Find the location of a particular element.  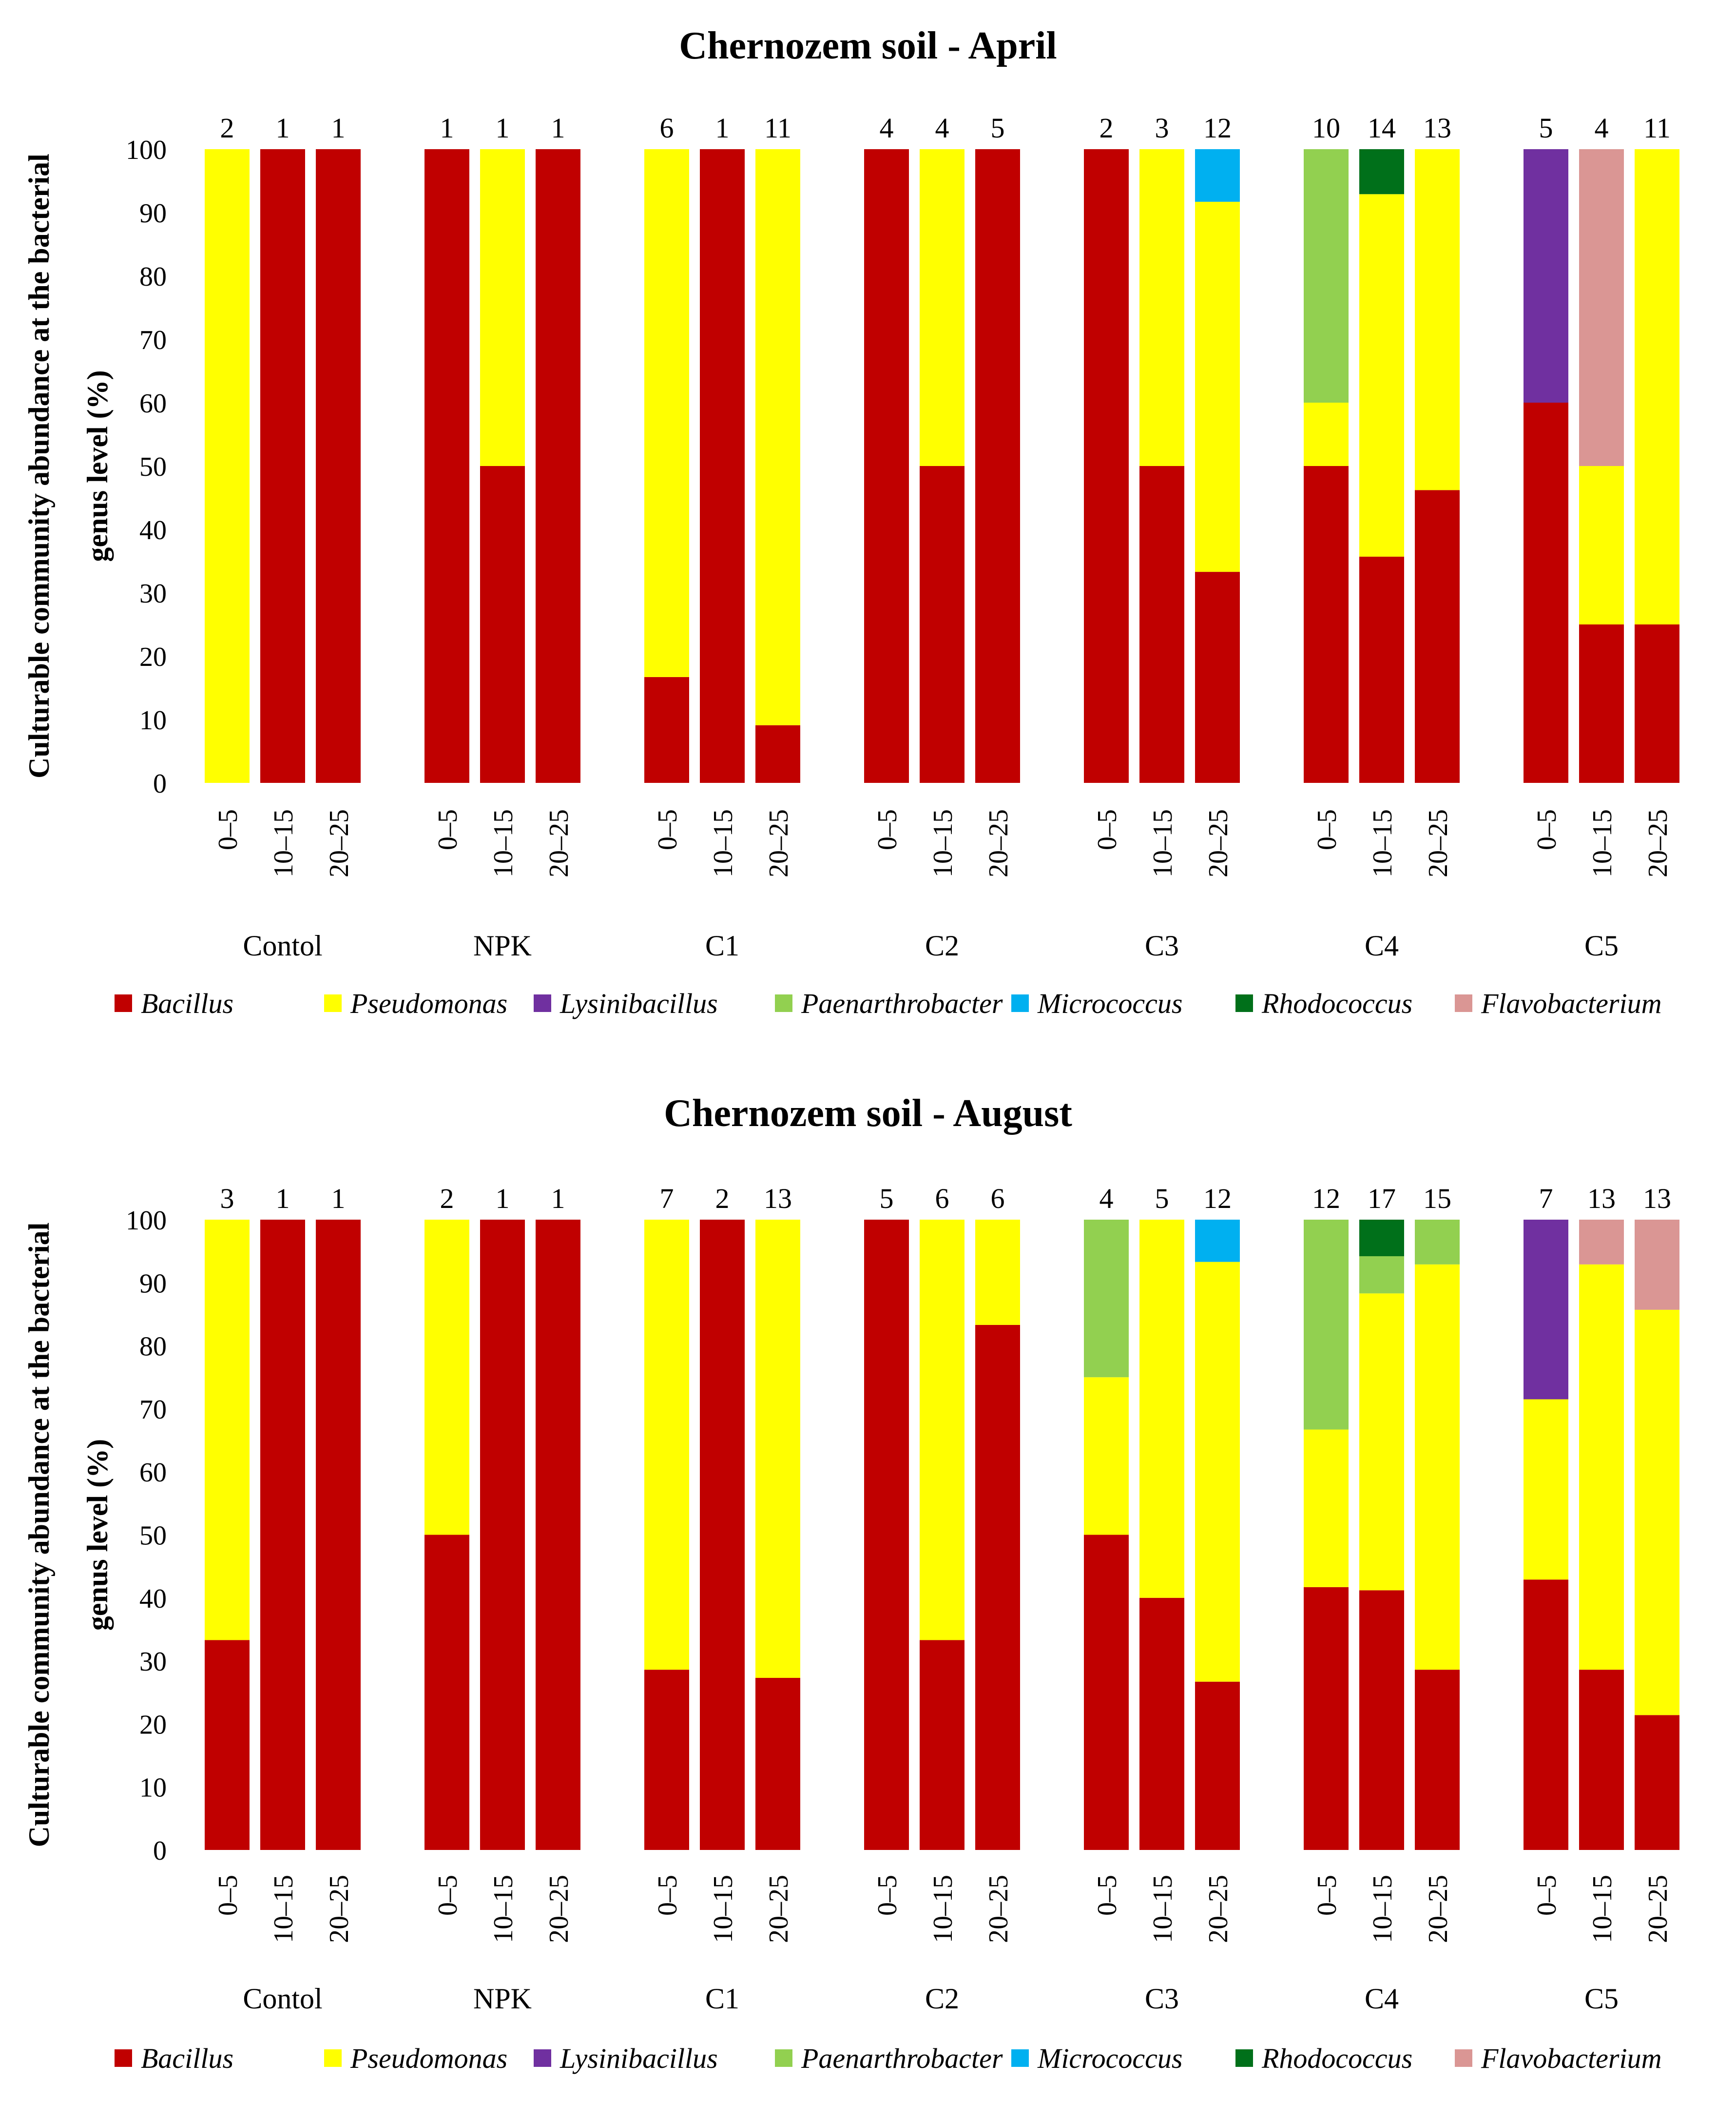

group-label: C1 is located at coordinates (722, 1999).